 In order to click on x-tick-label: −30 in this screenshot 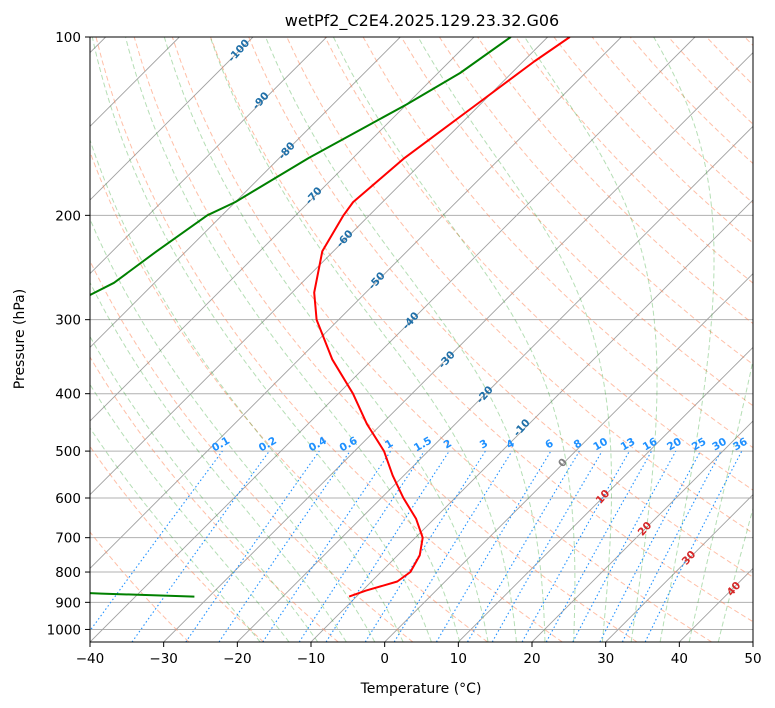, I will do `click(163, 659)`.